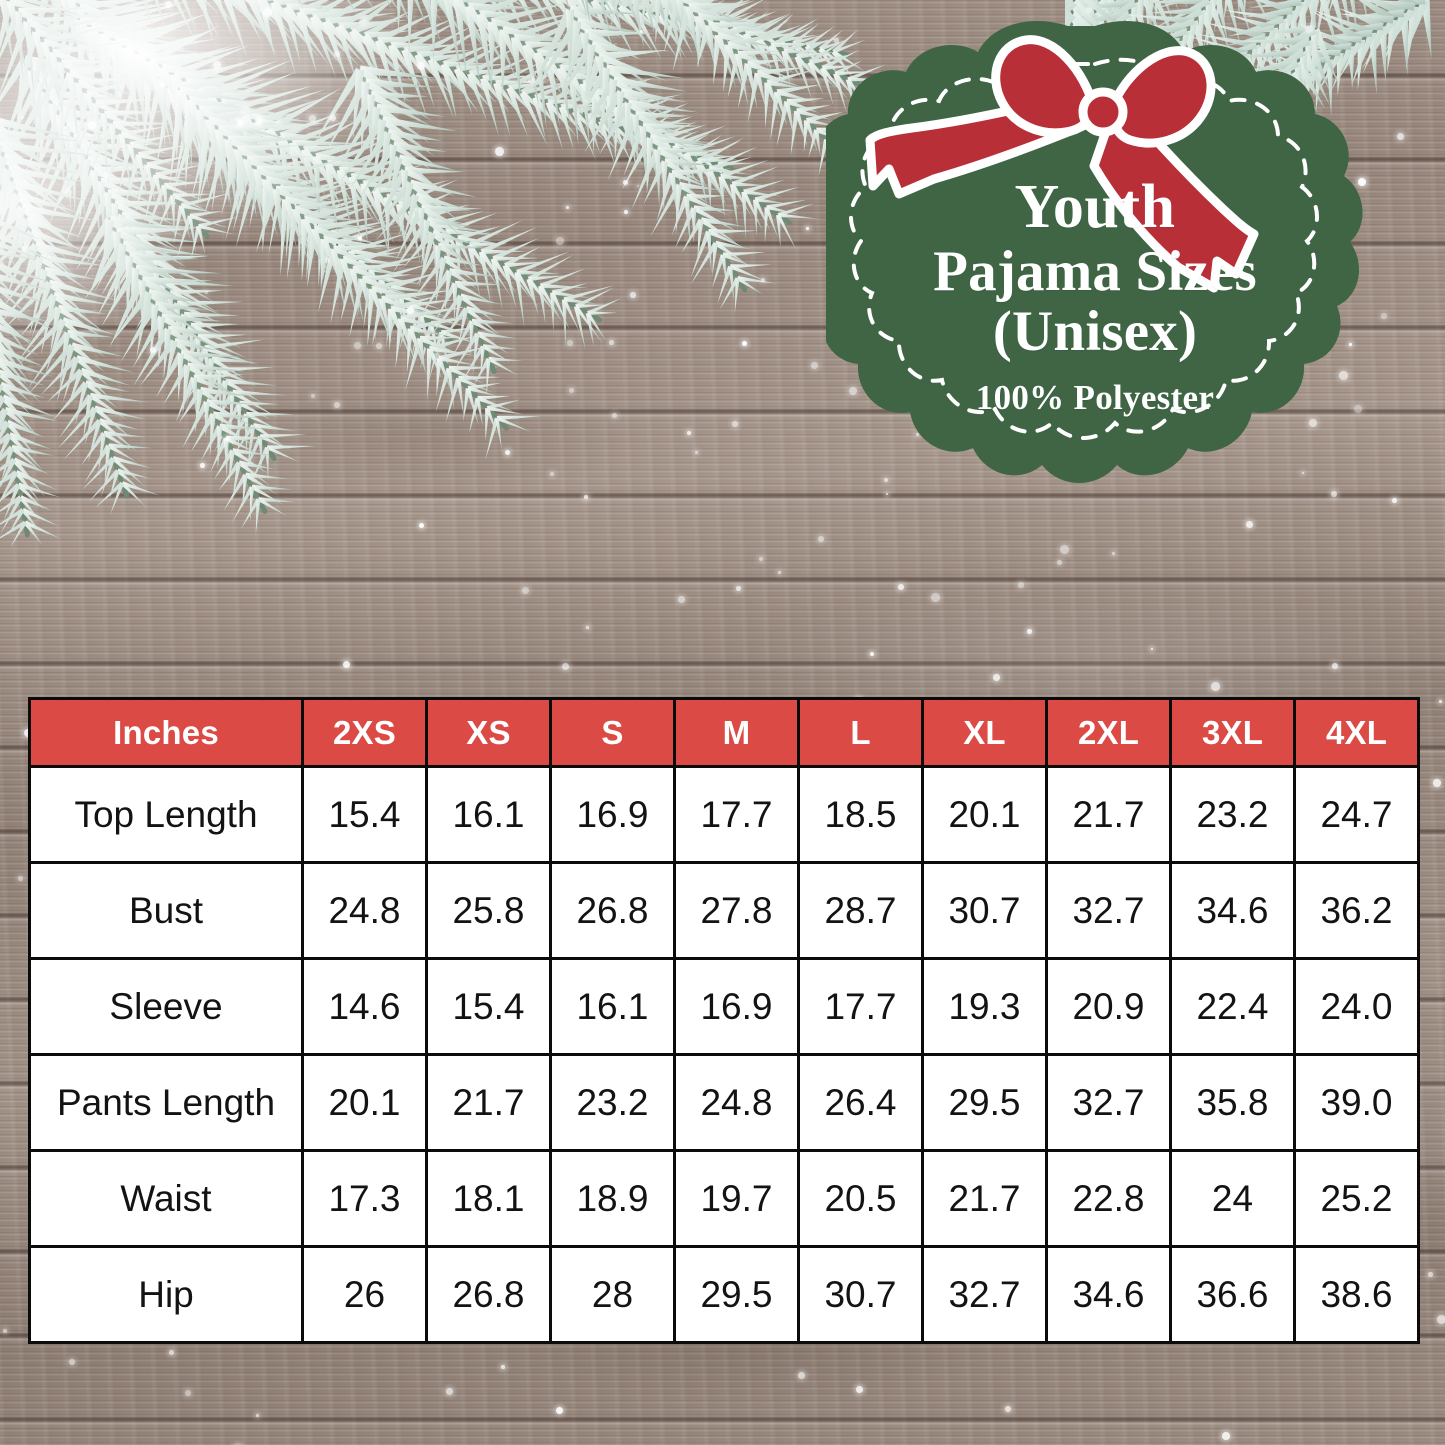 The height and width of the screenshot is (1445, 1445). I want to click on table-corner-label: Inches, so click(166, 732).